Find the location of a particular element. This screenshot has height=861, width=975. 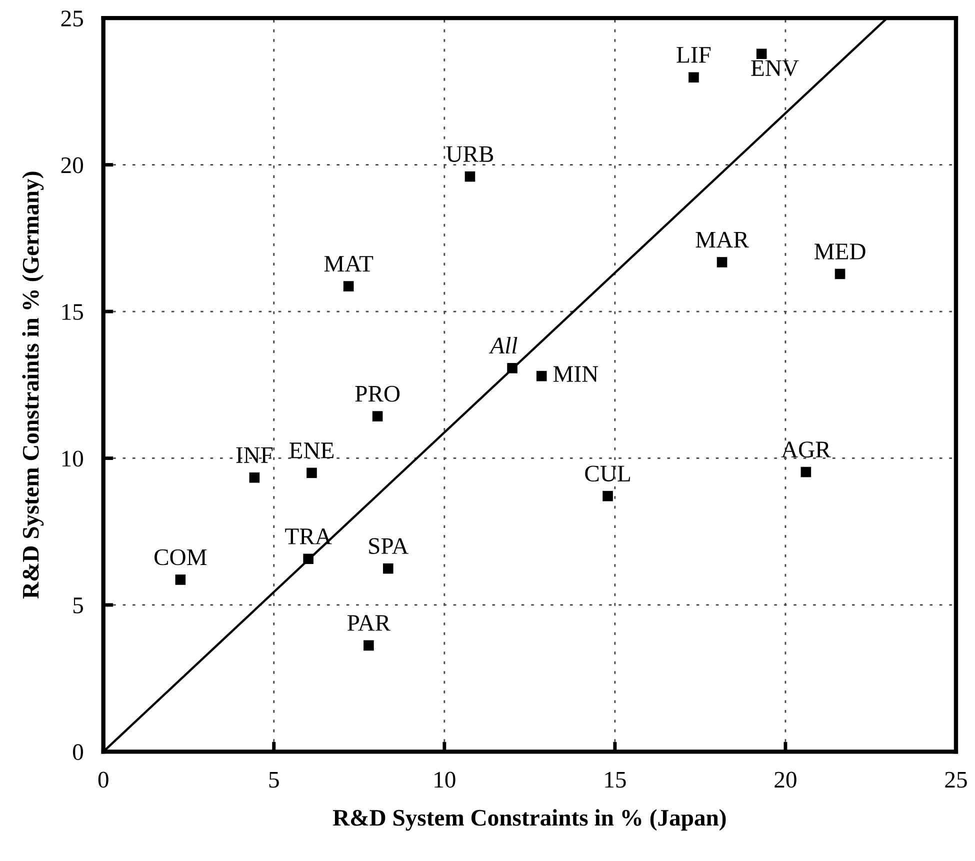

x-tick-label: 15 is located at coordinates (615, 780).